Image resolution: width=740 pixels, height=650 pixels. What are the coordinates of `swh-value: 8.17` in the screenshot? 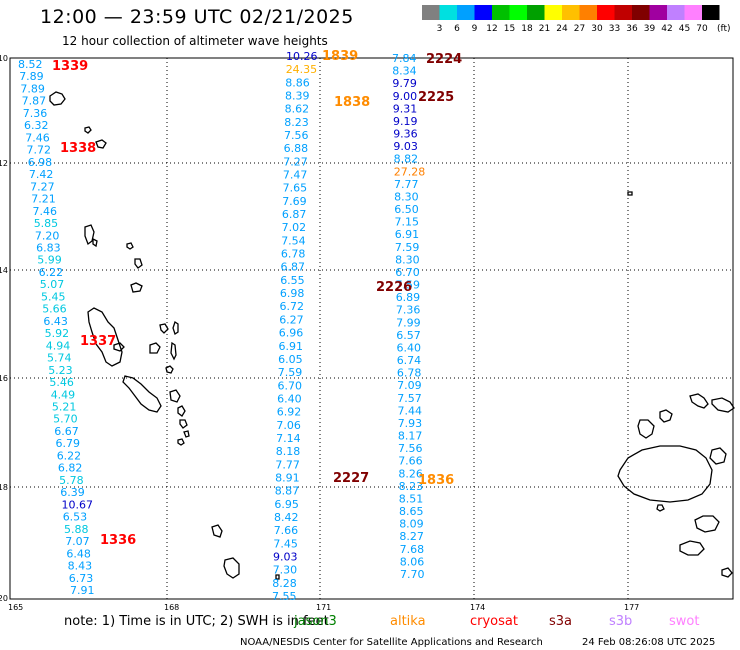 It's located at (410, 436).